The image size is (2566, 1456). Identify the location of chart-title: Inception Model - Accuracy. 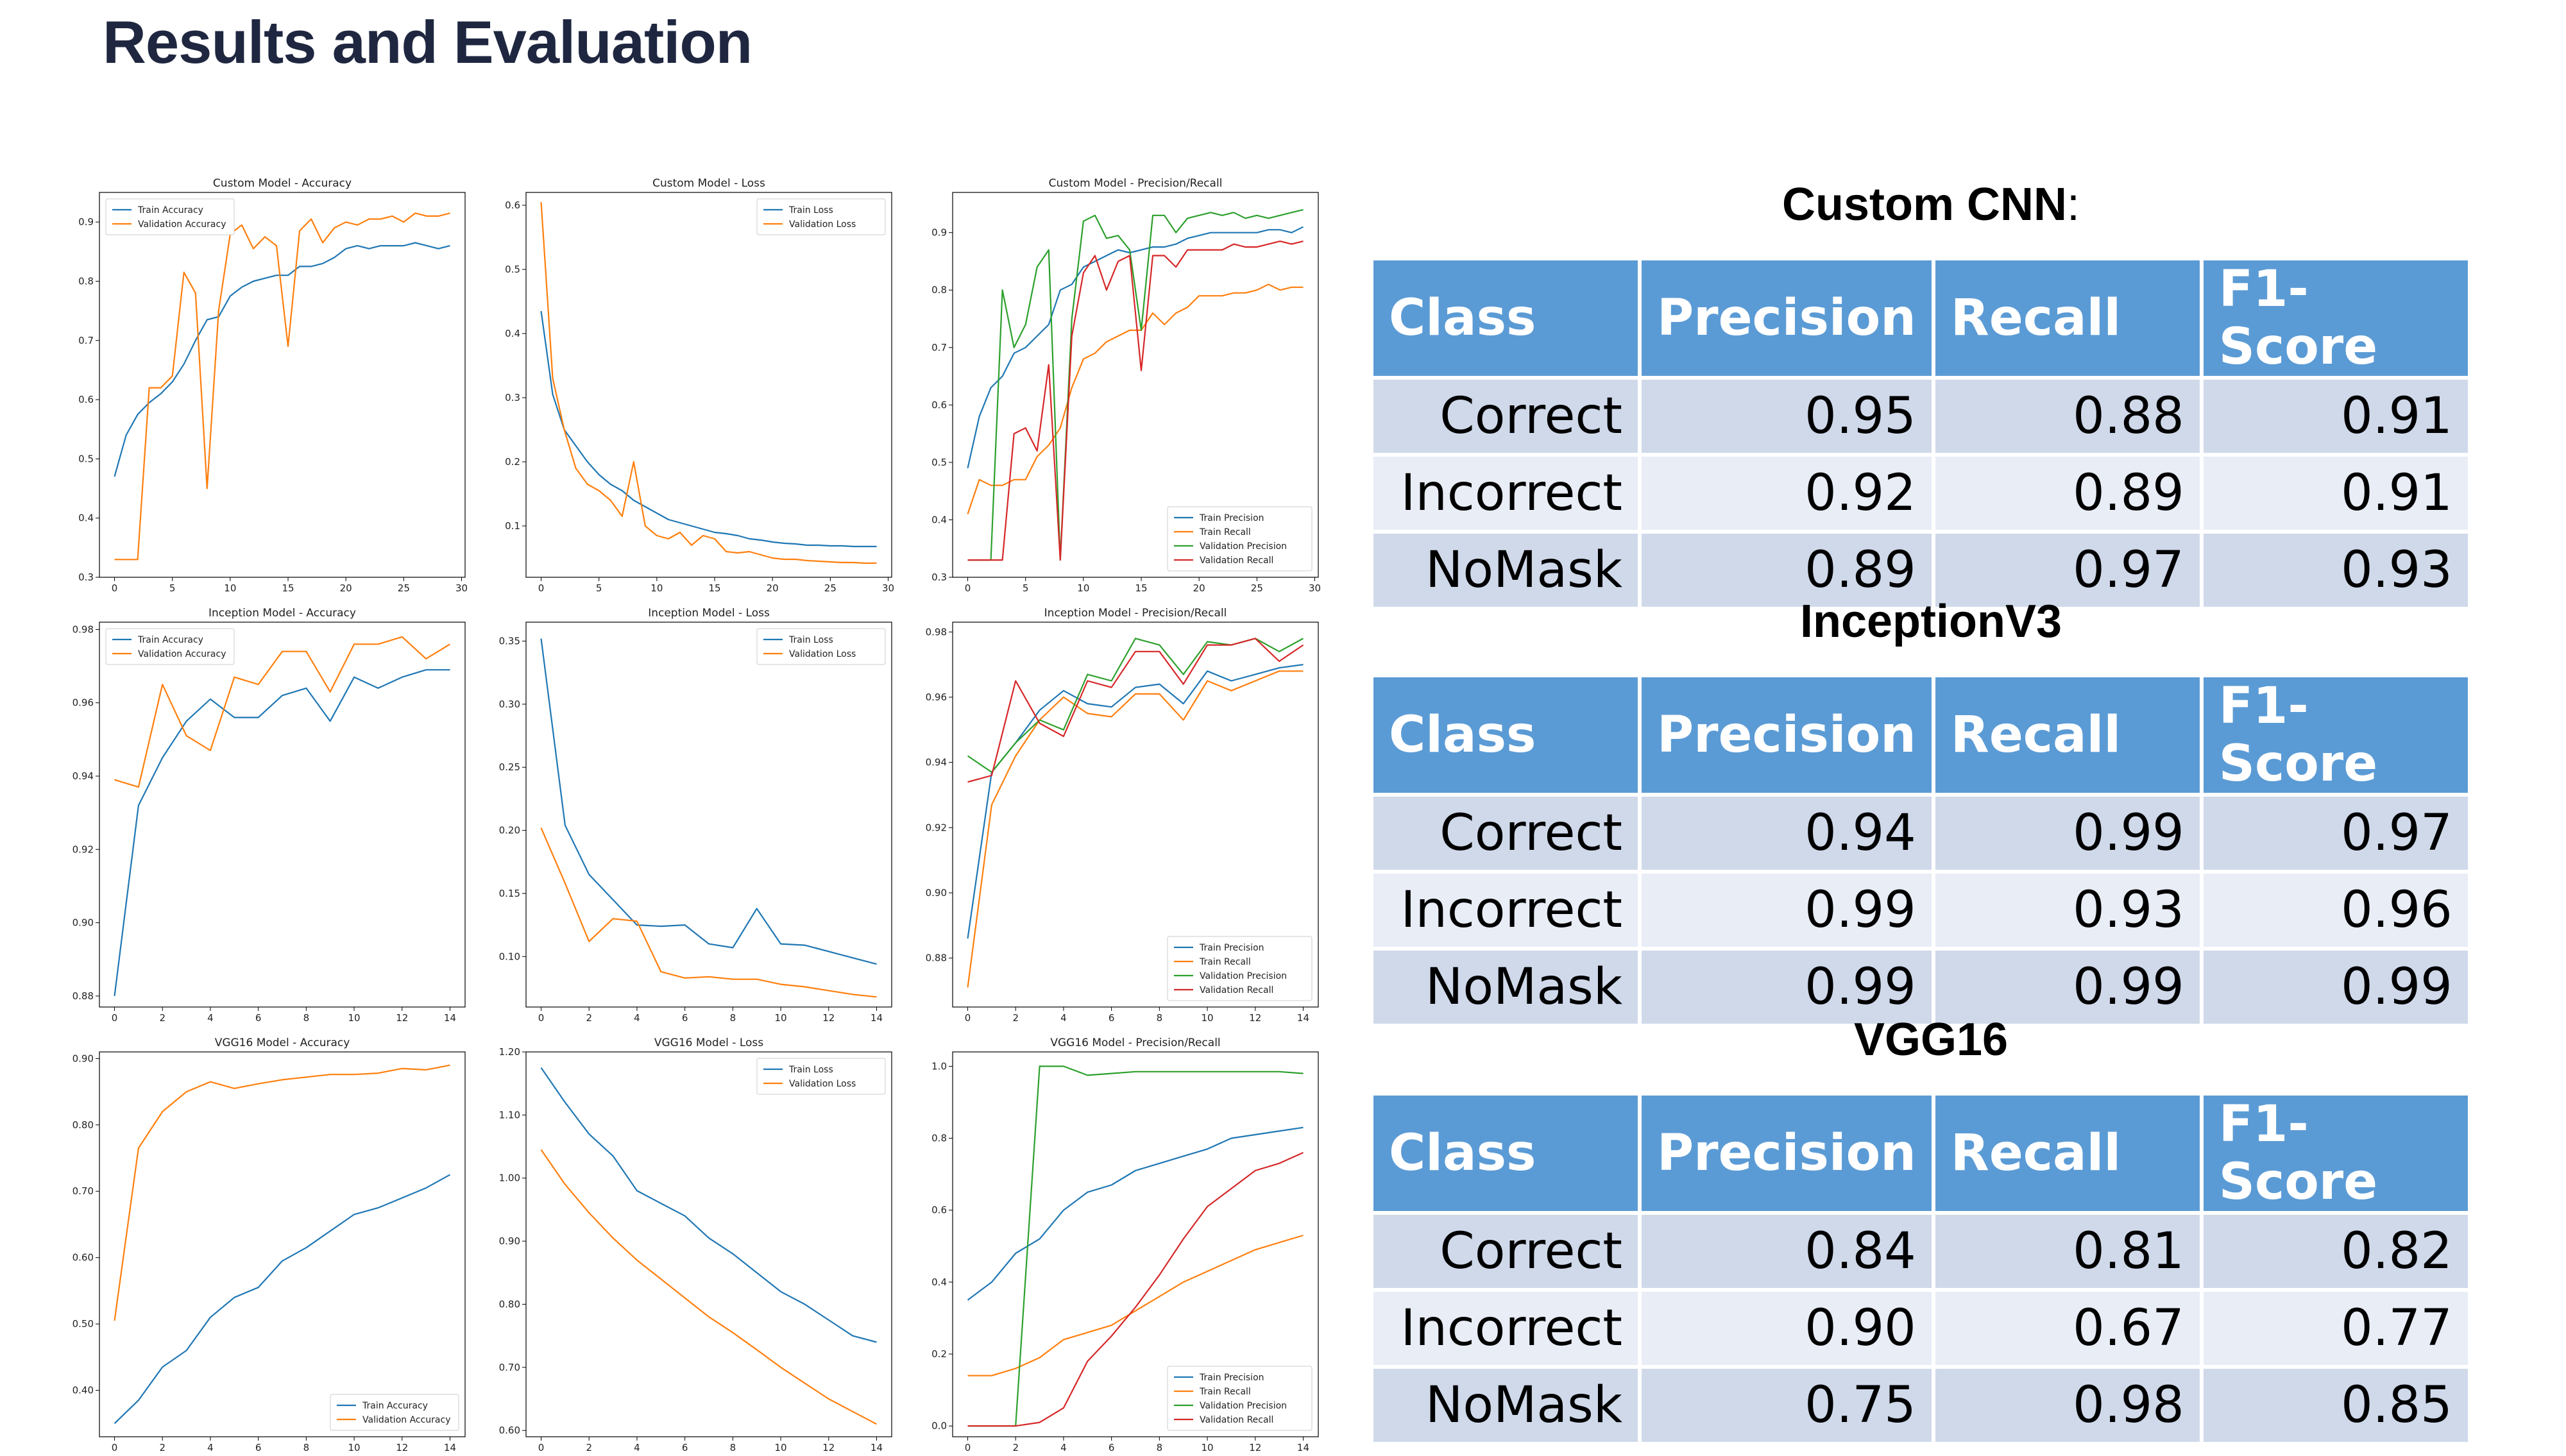
(282, 613).